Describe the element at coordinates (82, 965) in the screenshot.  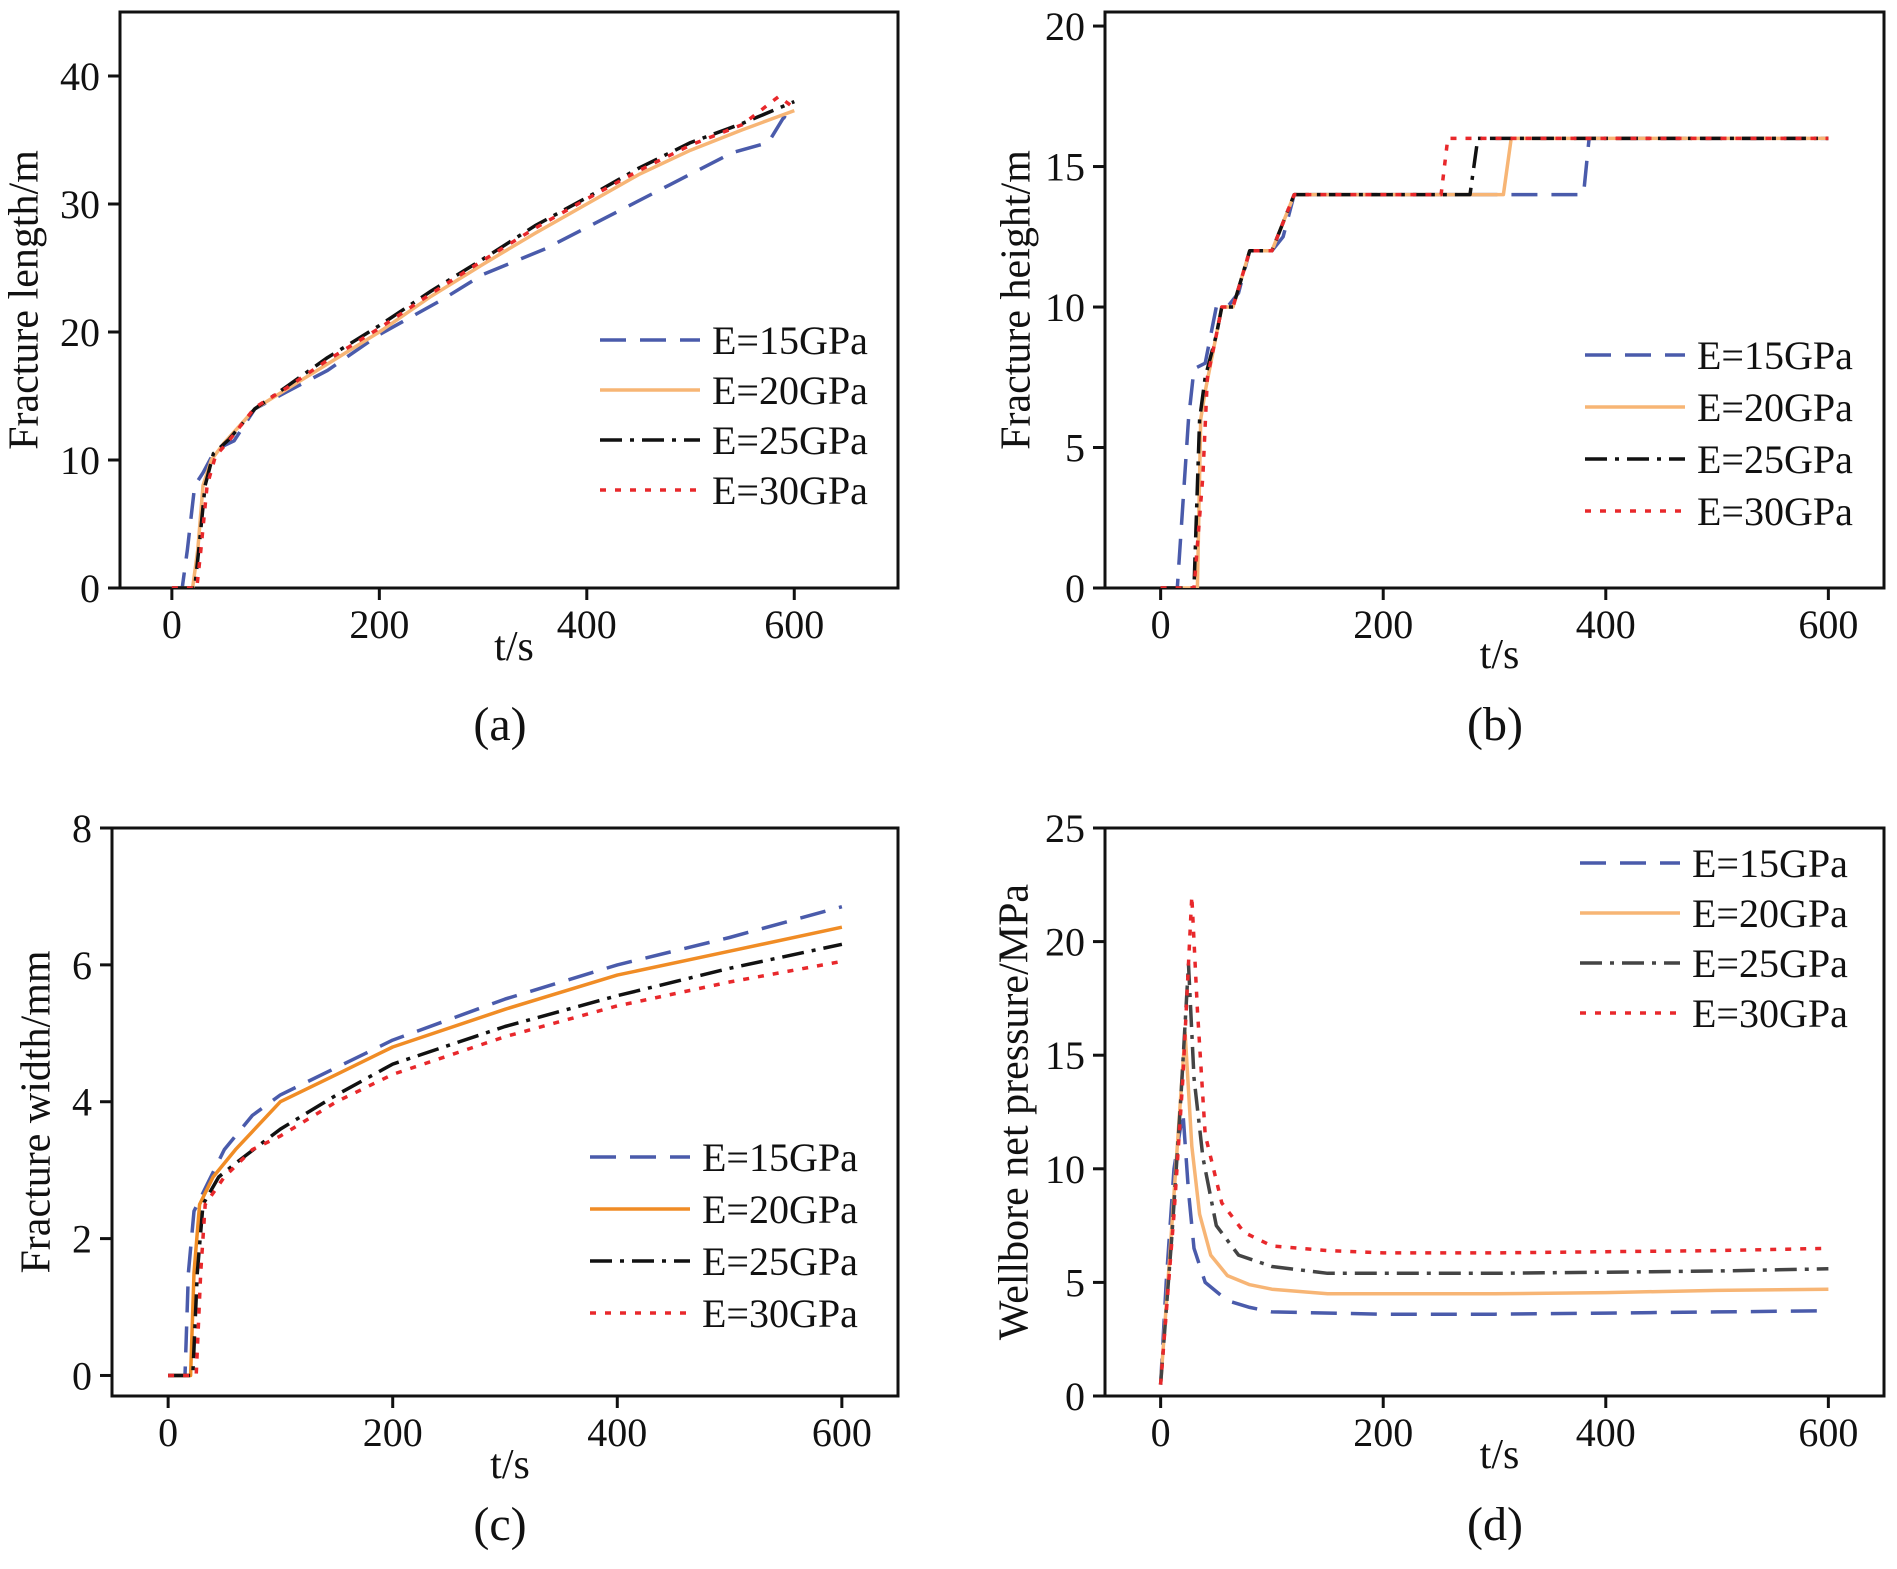
I see `y-tick-label: 6` at that location.